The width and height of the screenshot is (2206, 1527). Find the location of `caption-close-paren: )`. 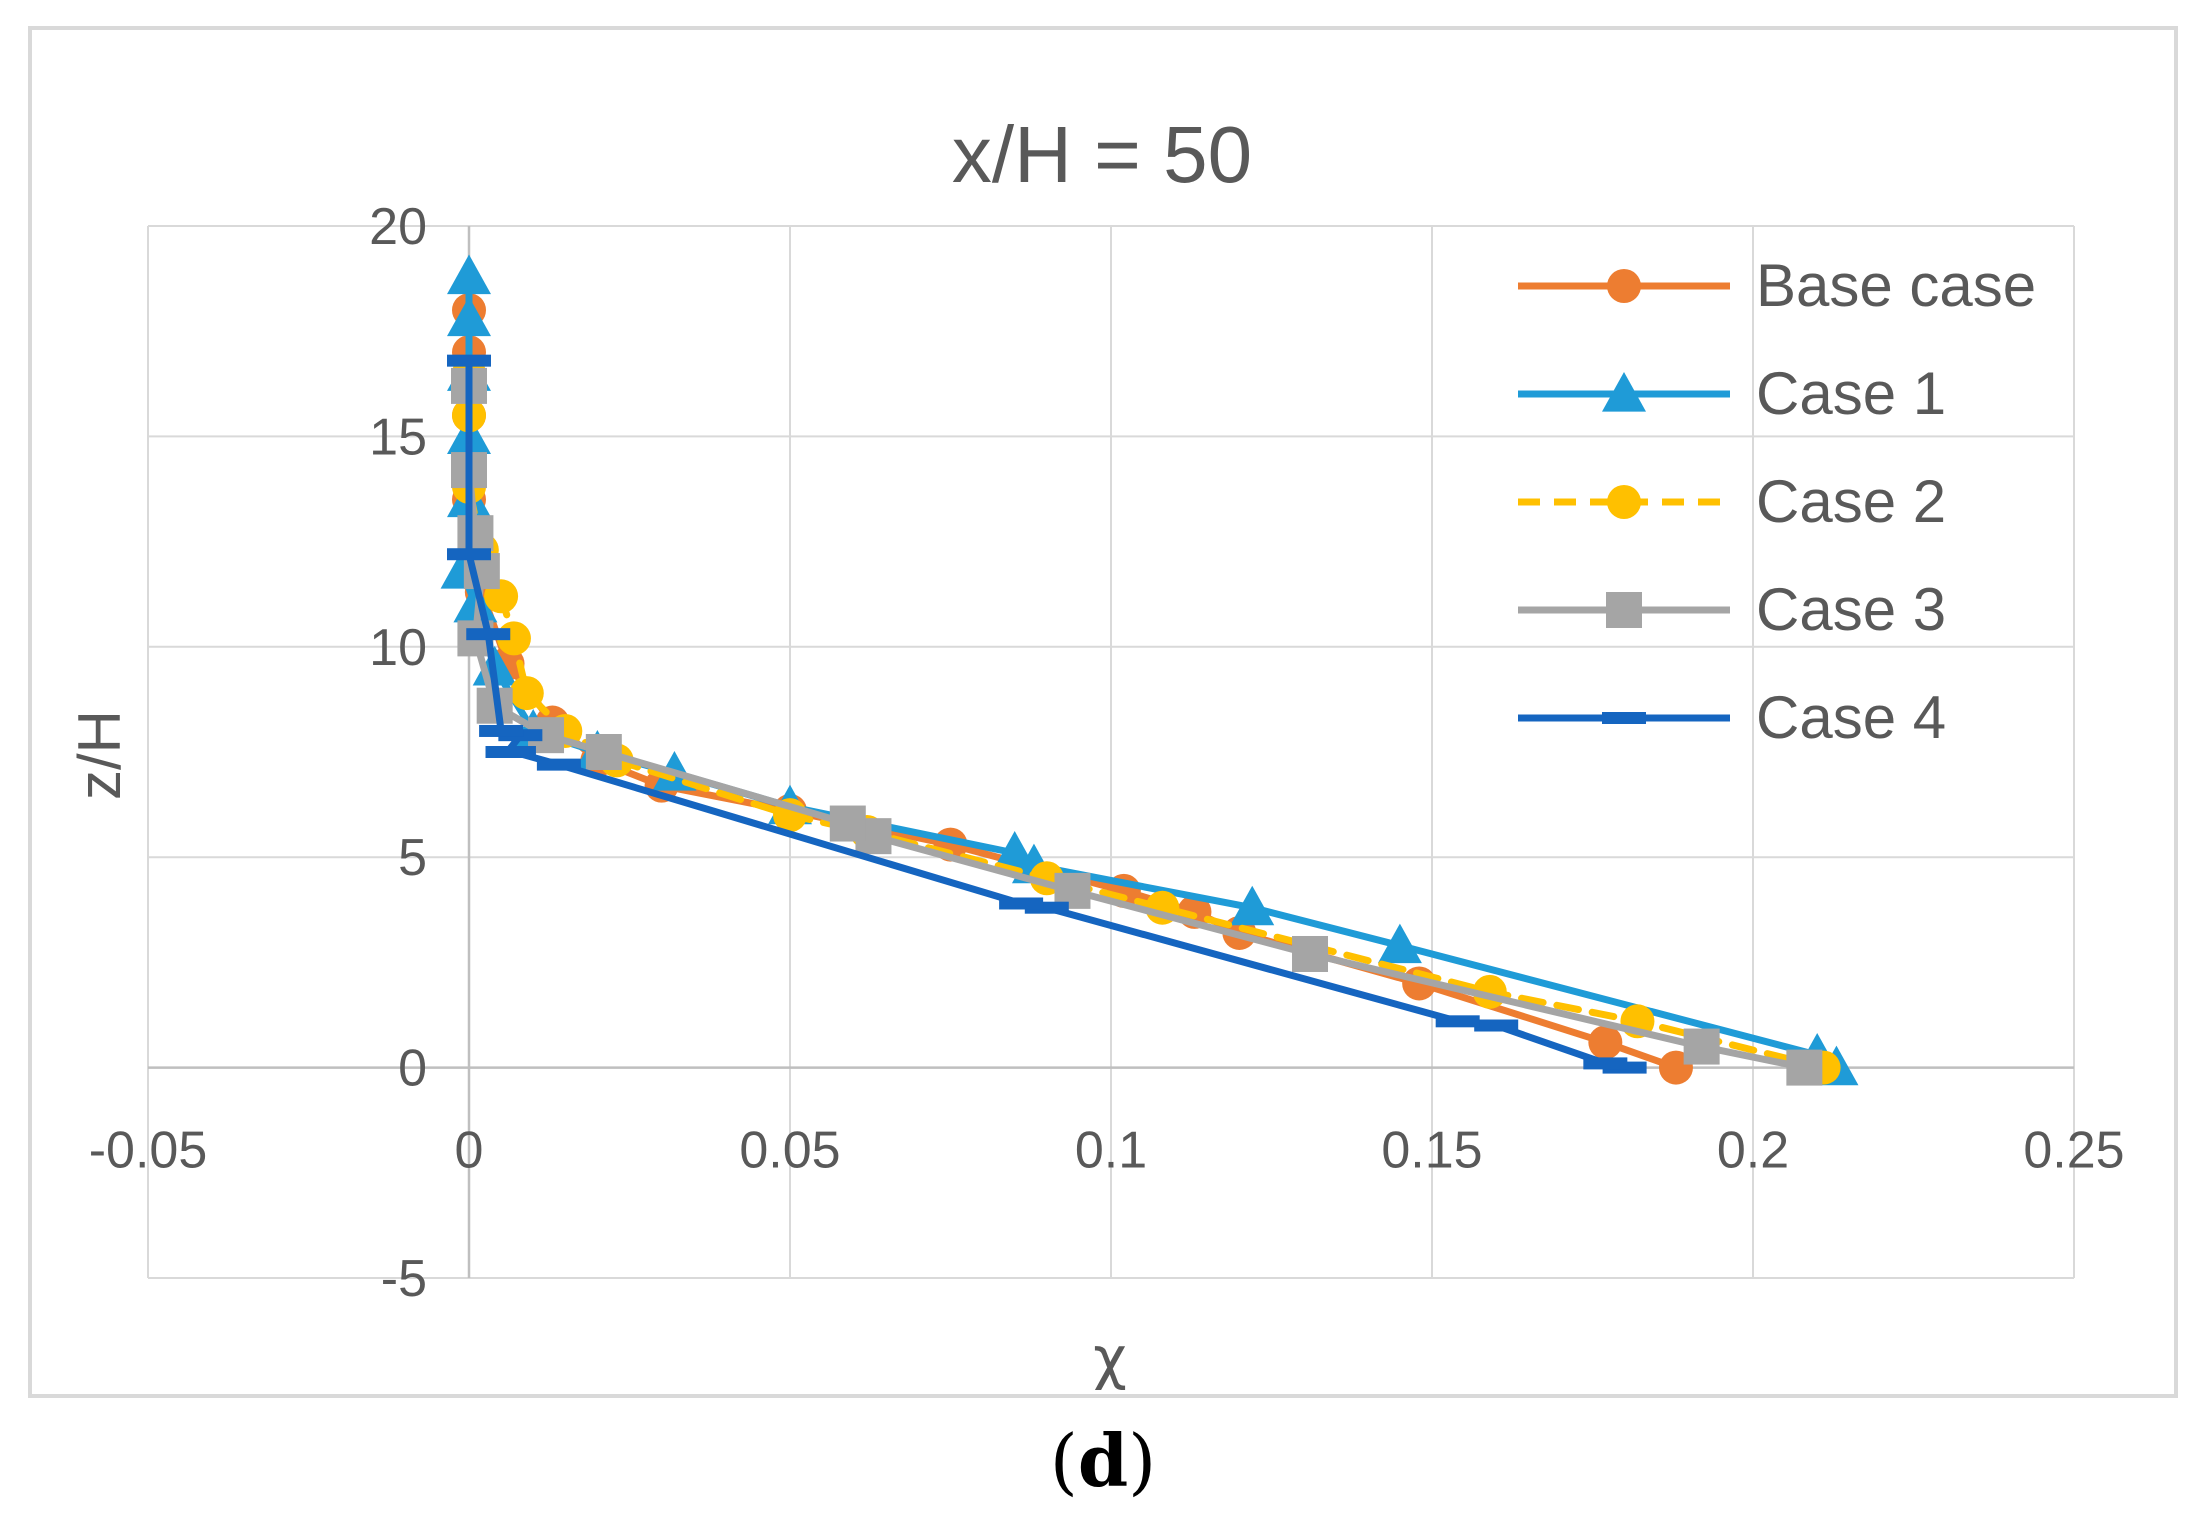

caption-close-paren: ) is located at coordinates (1142, 1461).